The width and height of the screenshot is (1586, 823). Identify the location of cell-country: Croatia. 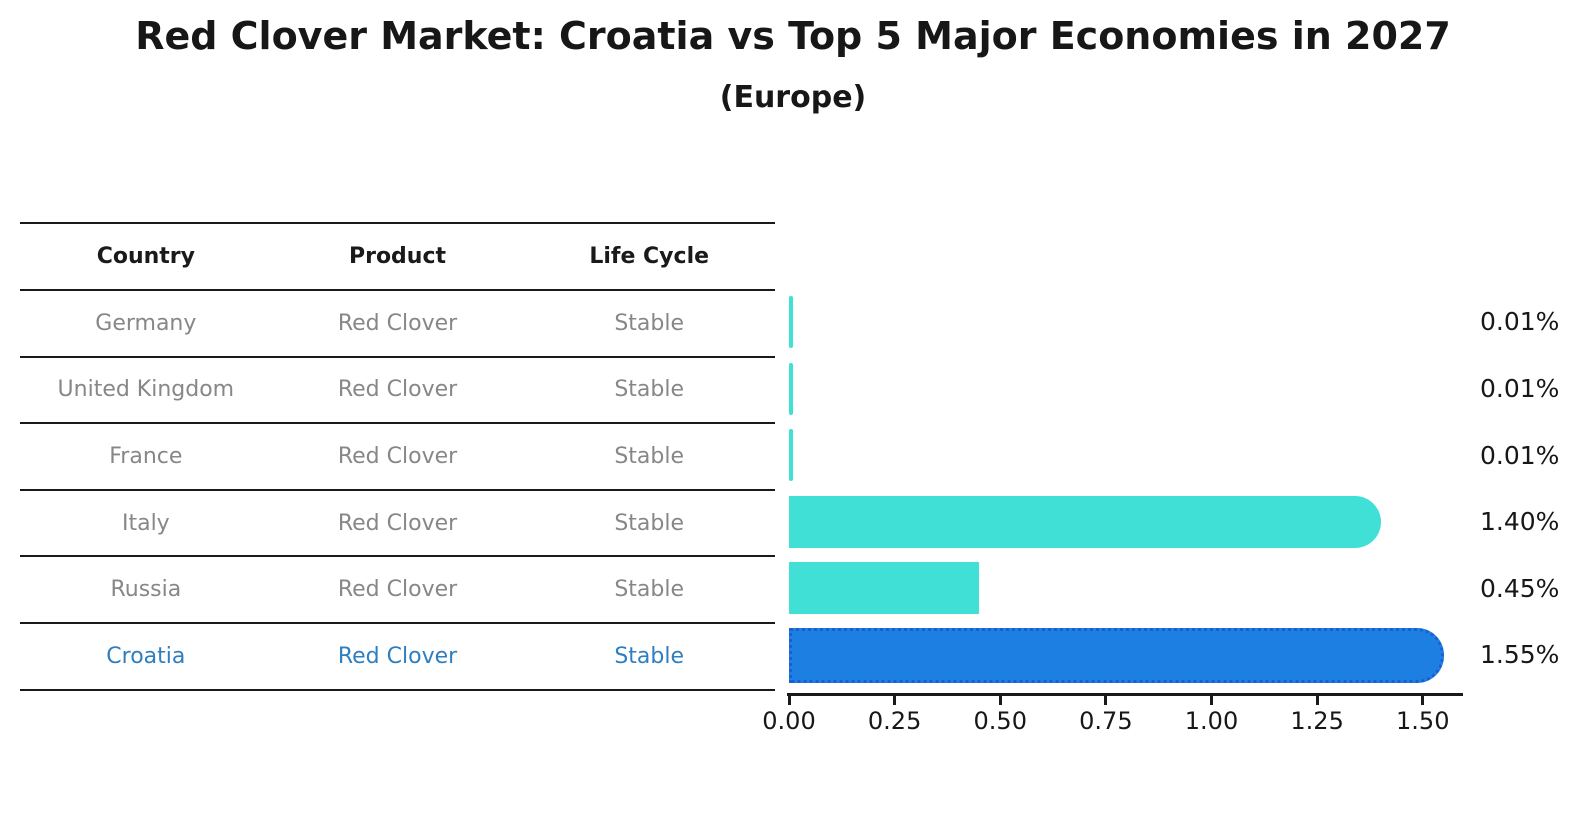
(146, 656).